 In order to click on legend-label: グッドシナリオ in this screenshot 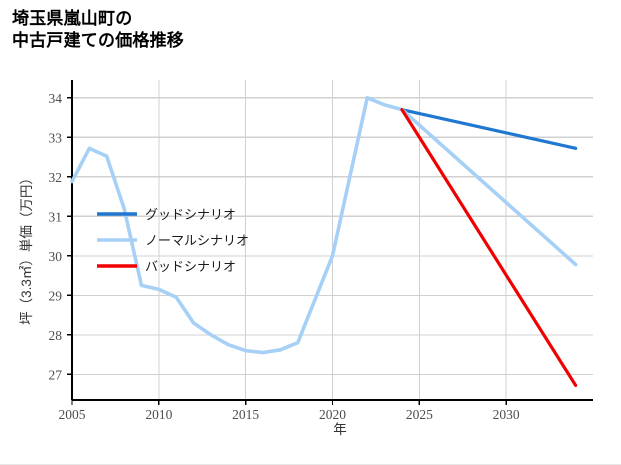, I will do `click(190, 214)`.